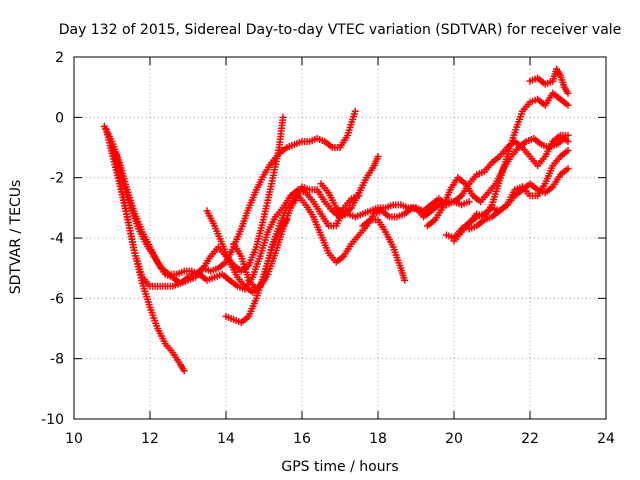  What do you see at coordinates (57, 179) in the screenshot?
I see `y-tick-label: -2` at bounding box center [57, 179].